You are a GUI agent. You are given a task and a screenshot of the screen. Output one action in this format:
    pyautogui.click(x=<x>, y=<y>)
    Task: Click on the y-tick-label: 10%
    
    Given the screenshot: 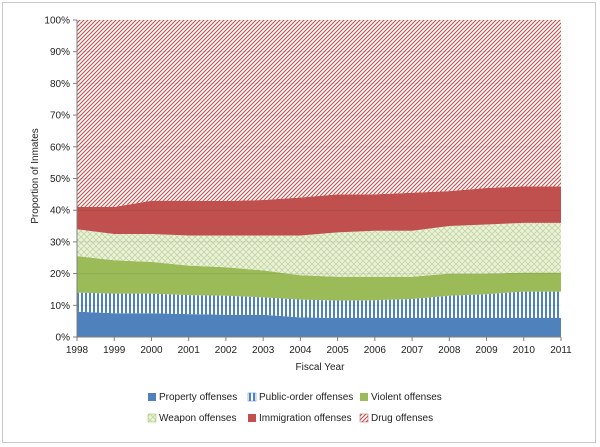 What is the action you would take?
    pyautogui.click(x=60, y=306)
    